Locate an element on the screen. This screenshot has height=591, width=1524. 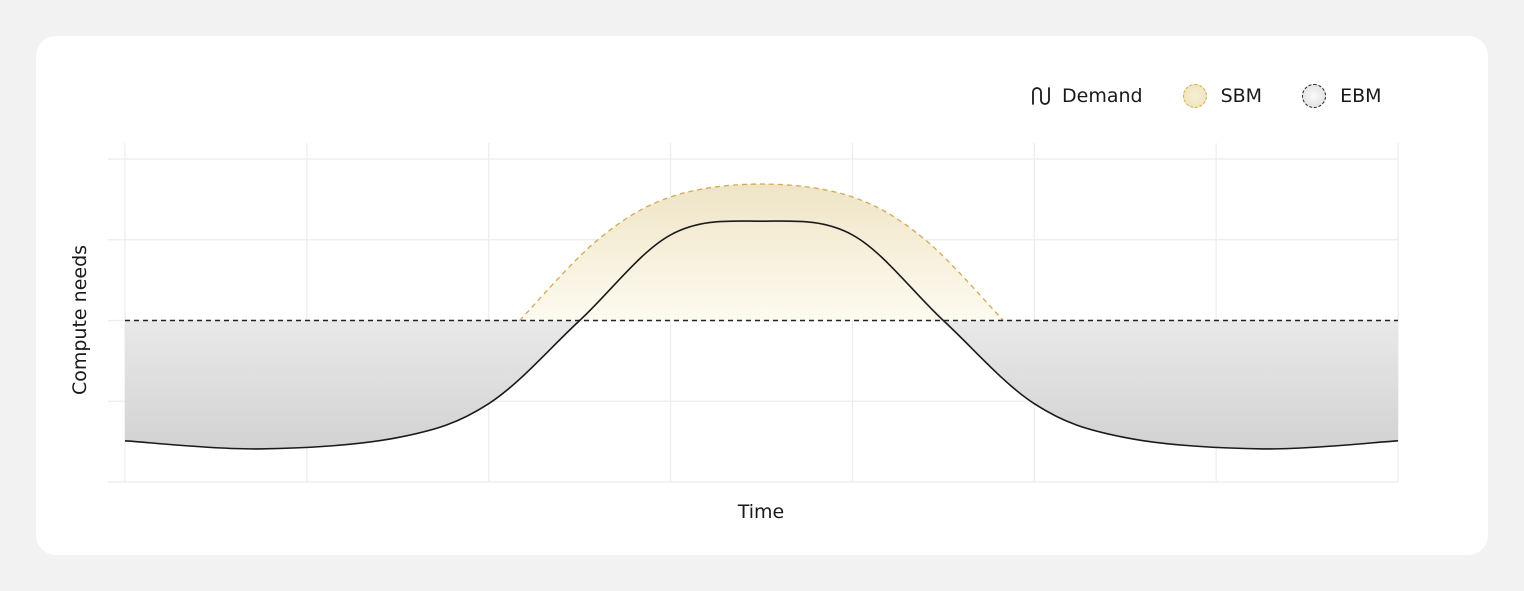
sbm-area is located at coordinates (761, 252).